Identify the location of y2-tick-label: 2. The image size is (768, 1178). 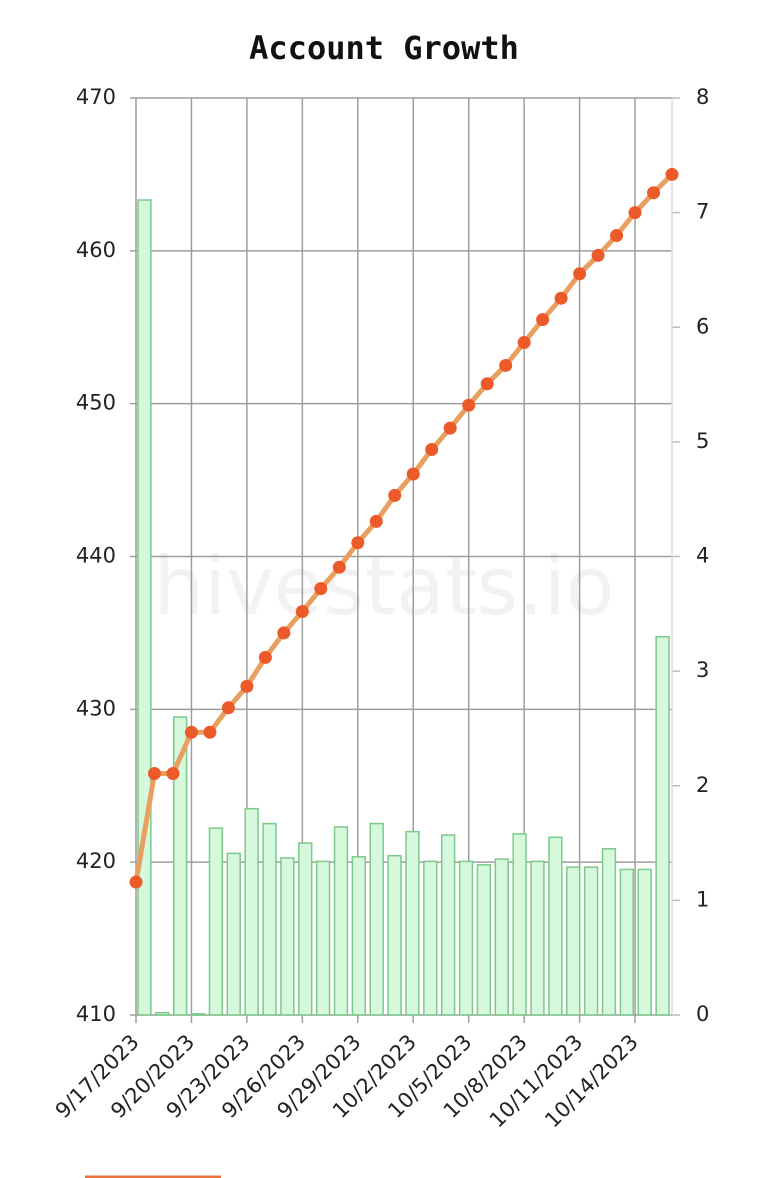
(702, 785).